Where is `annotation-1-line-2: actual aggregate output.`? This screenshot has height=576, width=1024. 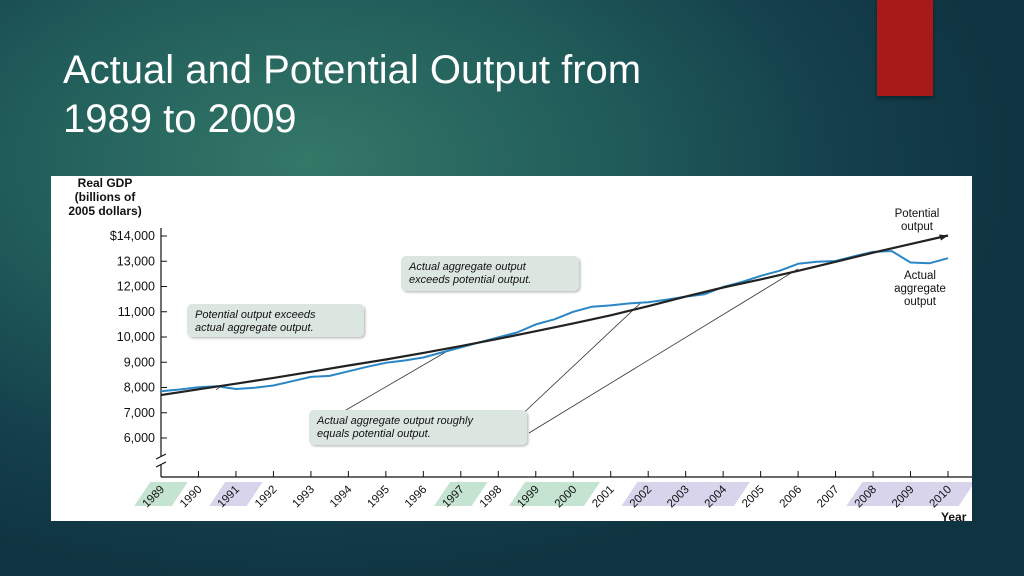 annotation-1-line-2: actual aggregate output. is located at coordinates (254, 328).